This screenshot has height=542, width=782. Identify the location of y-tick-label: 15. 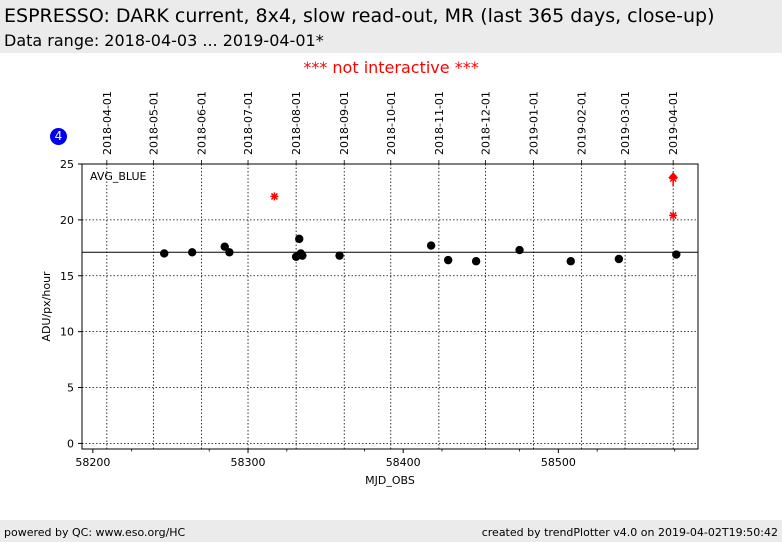
(67, 276).